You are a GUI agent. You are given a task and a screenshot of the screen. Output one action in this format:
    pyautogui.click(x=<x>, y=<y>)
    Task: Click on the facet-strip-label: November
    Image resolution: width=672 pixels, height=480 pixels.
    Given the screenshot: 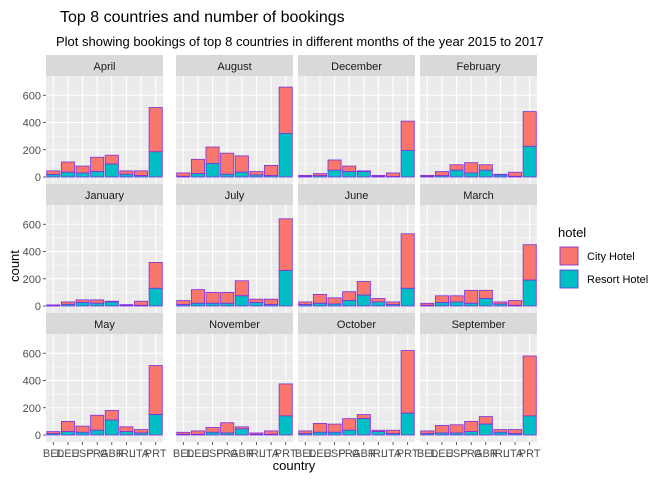 What is the action you would take?
    pyautogui.click(x=234, y=325)
    